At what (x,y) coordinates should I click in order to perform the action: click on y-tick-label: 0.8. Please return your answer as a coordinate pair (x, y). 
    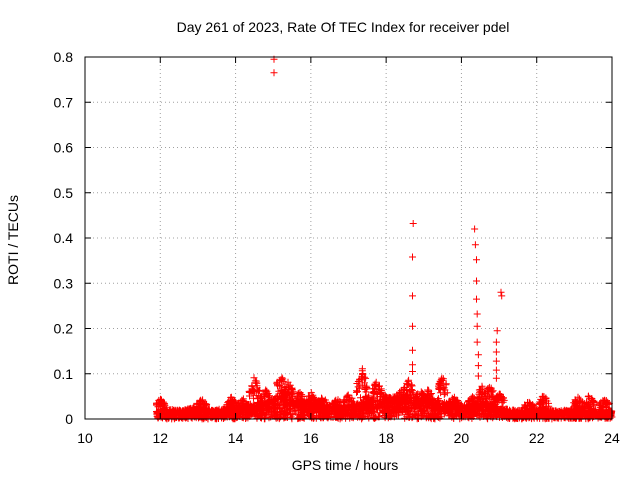
    Looking at the image, I should click on (64, 57).